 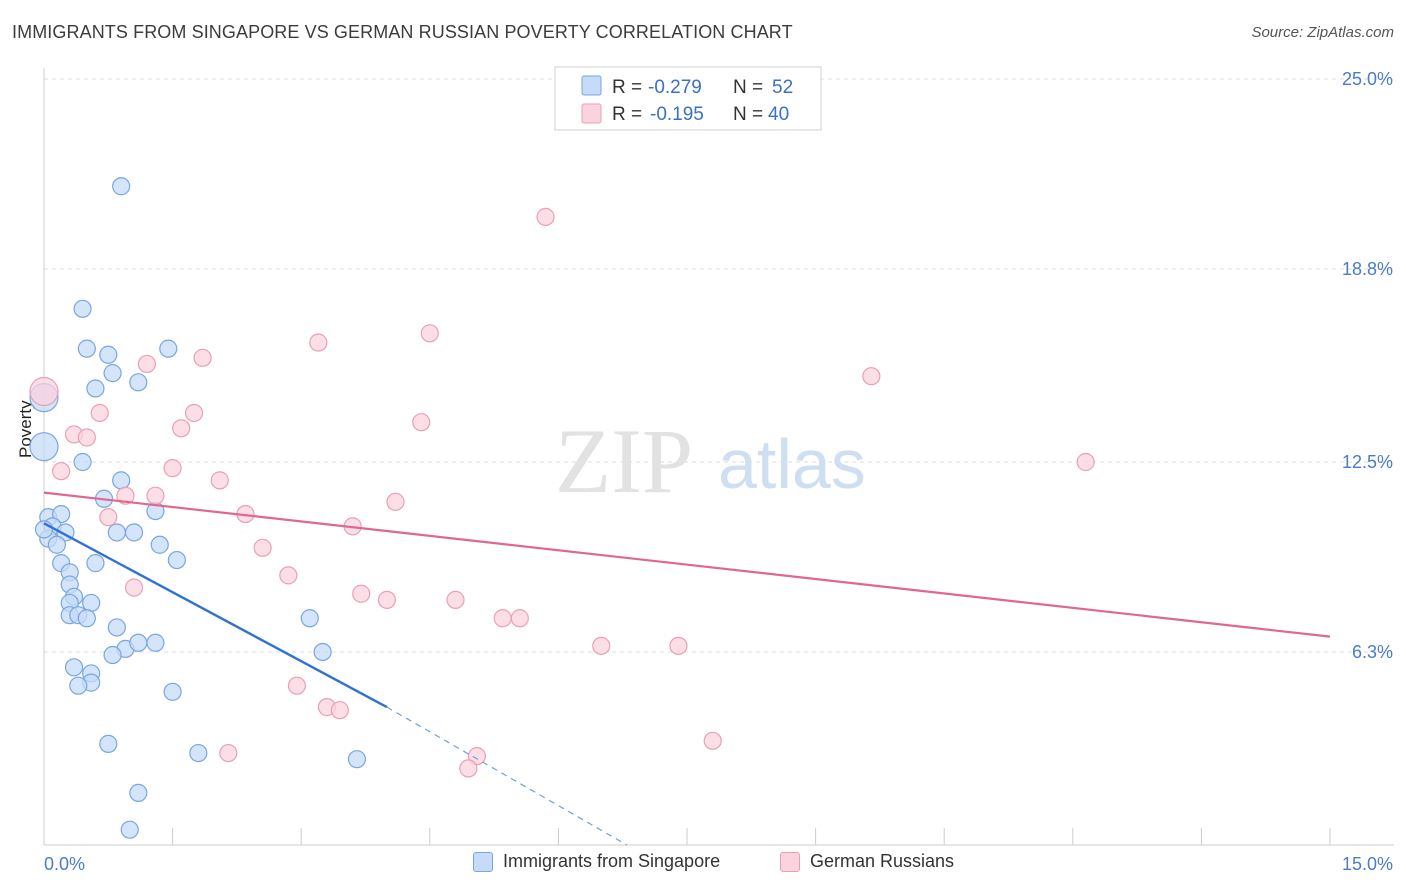 I want to click on singapore-trend-line, so click(x=215, y=615).